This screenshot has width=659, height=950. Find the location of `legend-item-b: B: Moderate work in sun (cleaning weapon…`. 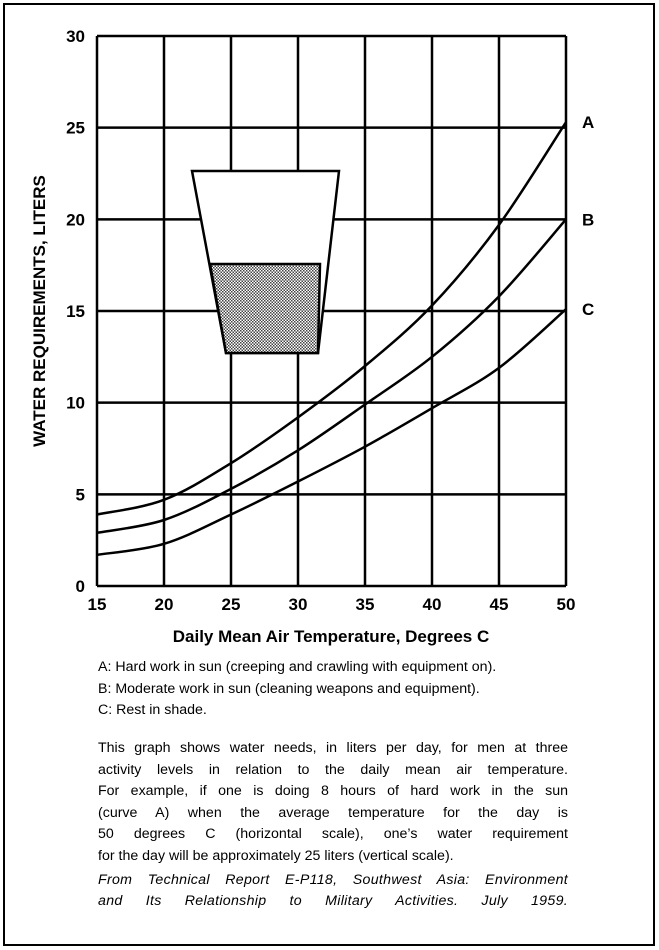

legend-item-b: B: Moderate work in sun (cleaning weapon… is located at coordinates (289, 688).